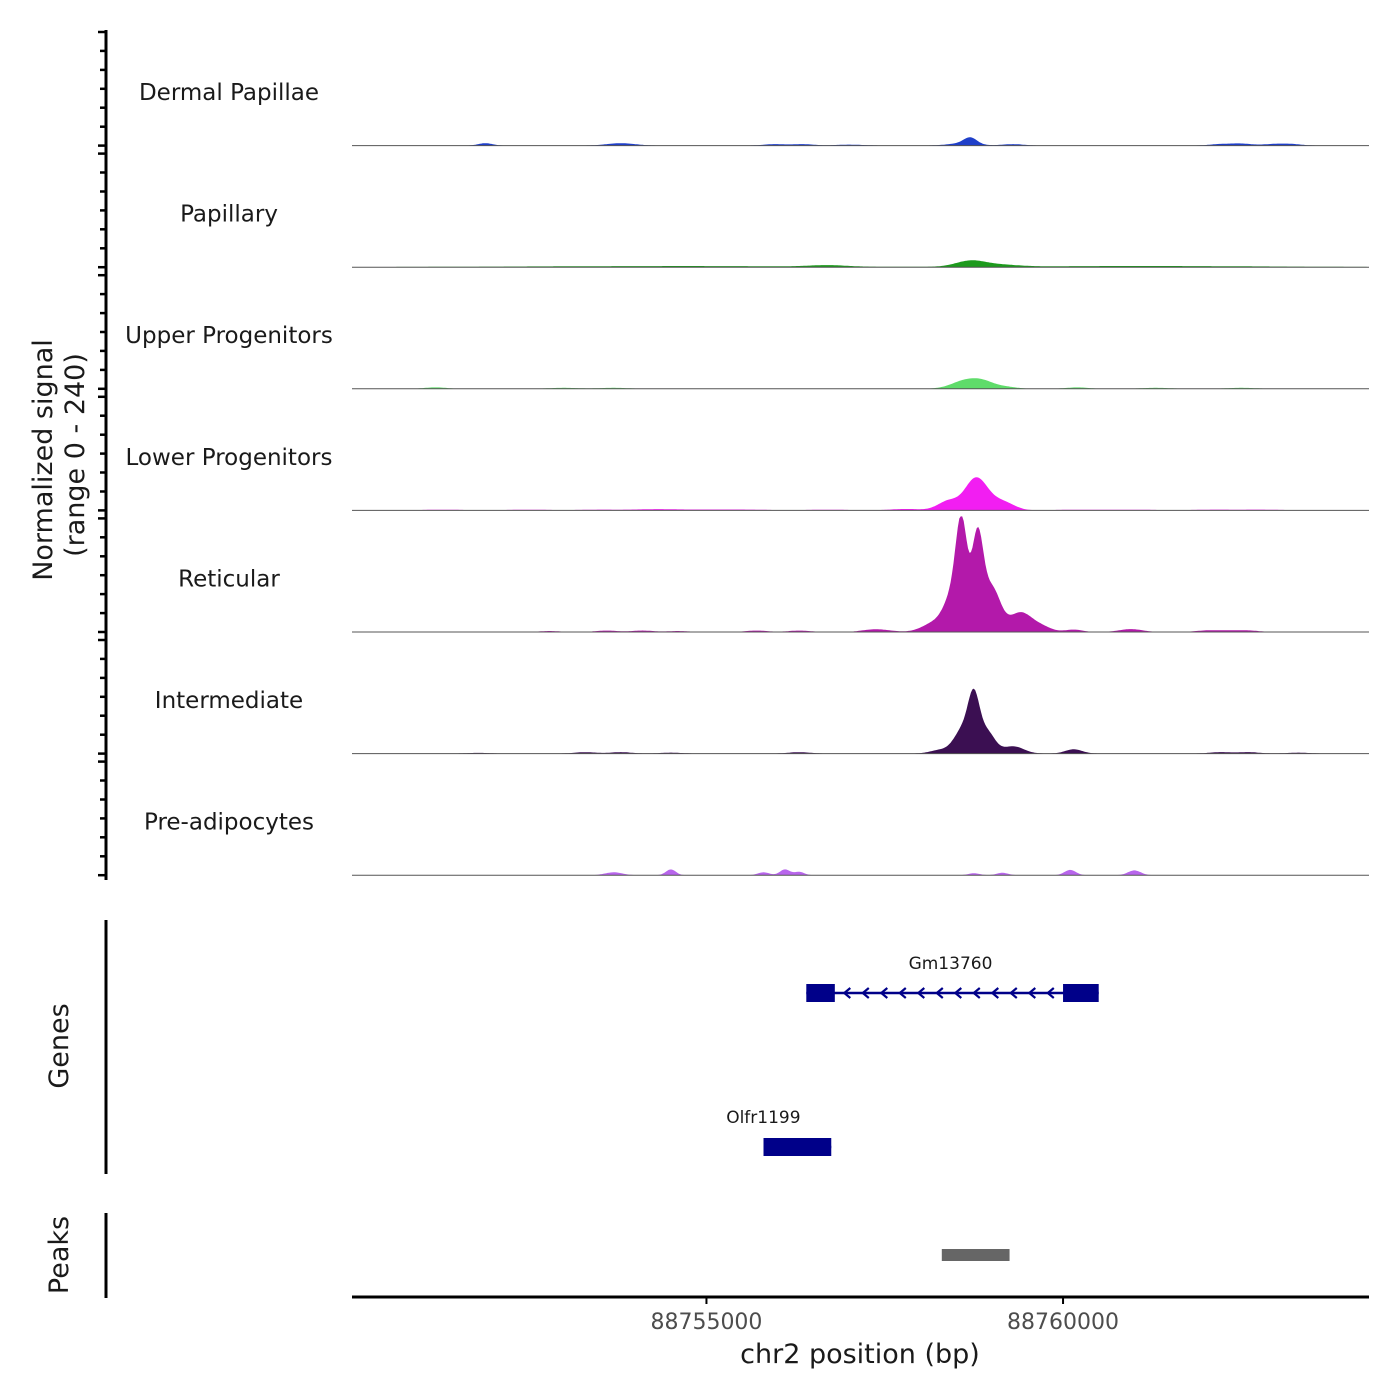  Describe the element at coordinates (763, 1118) in the screenshot. I see `gene-label-olfr1199: Olfr1199` at that location.